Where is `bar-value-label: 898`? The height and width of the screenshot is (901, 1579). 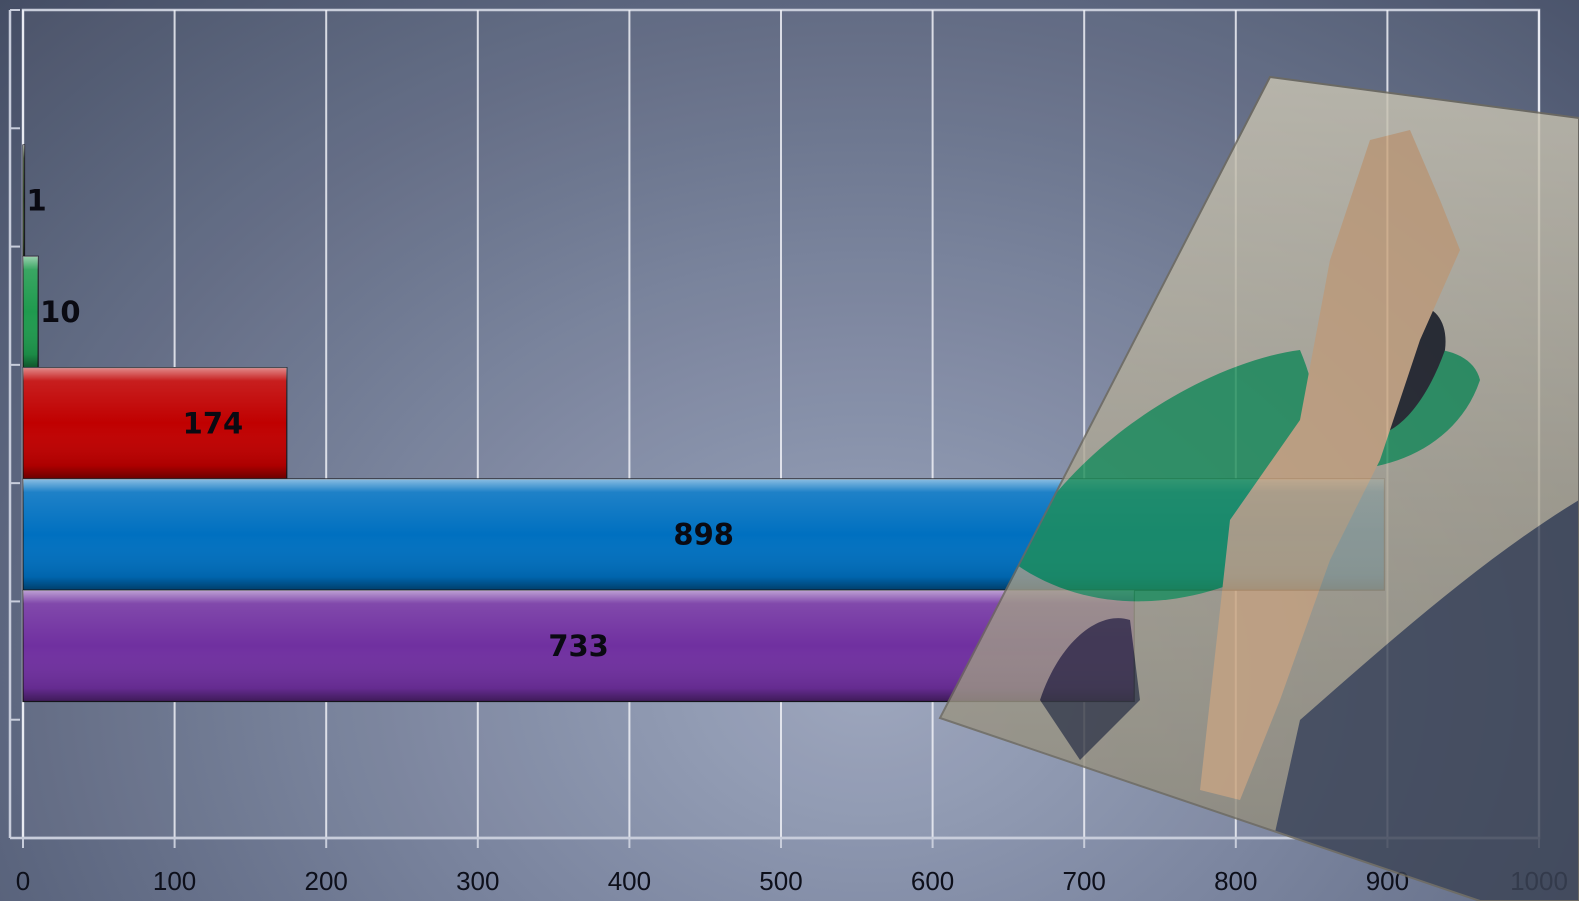 bar-value-label: 898 is located at coordinates (703, 535).